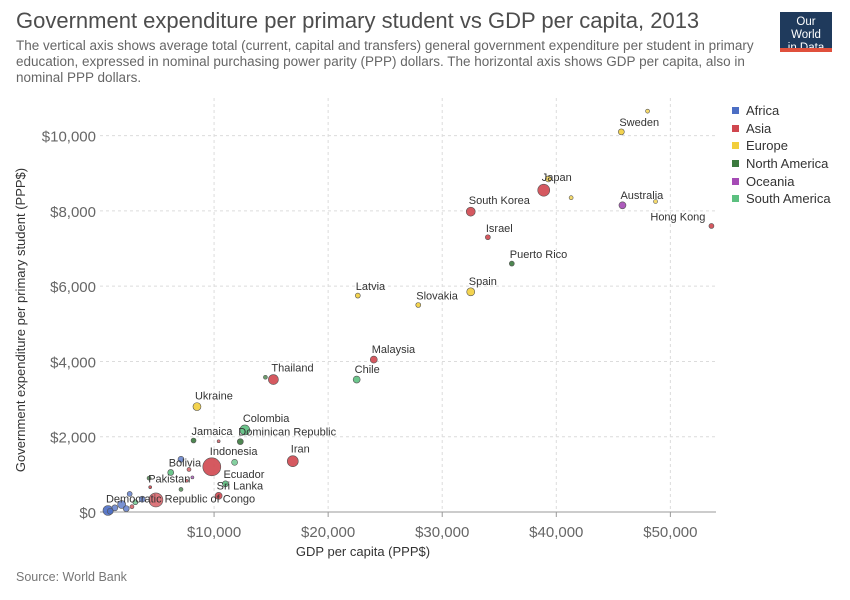  Describe the element at coordinates (556, 532) in the screenshot. I see `x-tick-label: $40,000` at that location.